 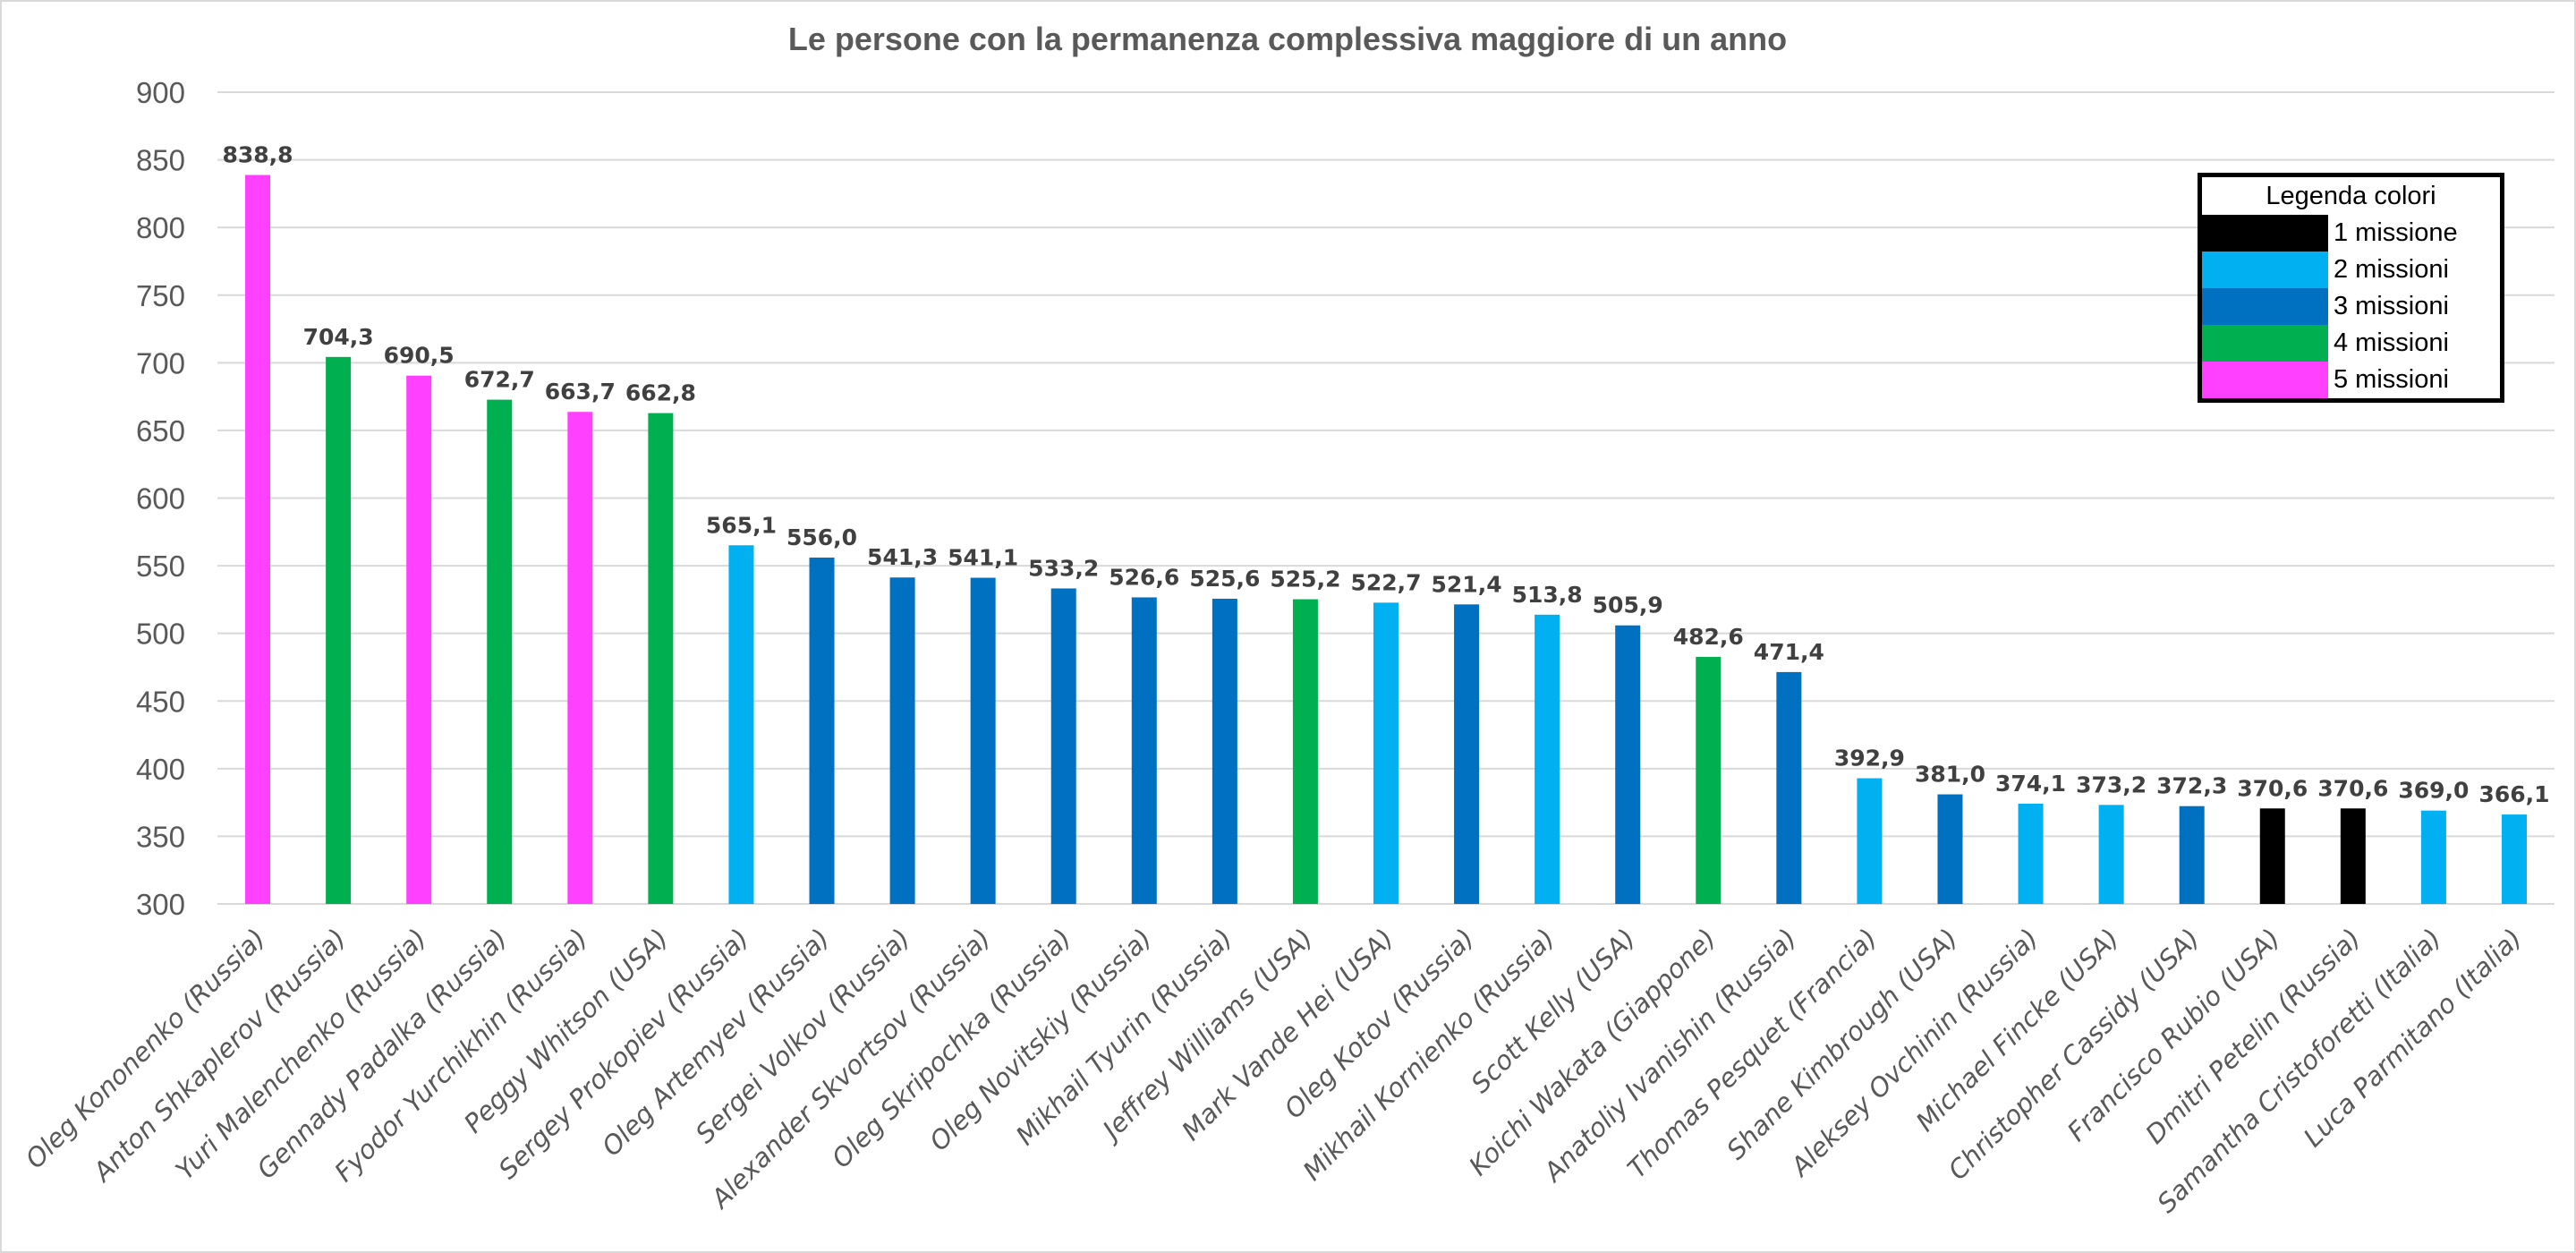 What do you see at coordinates (2111, 784) in the screenshot?
I see `data-label: 373,2` at bounding box center [2111, 784].